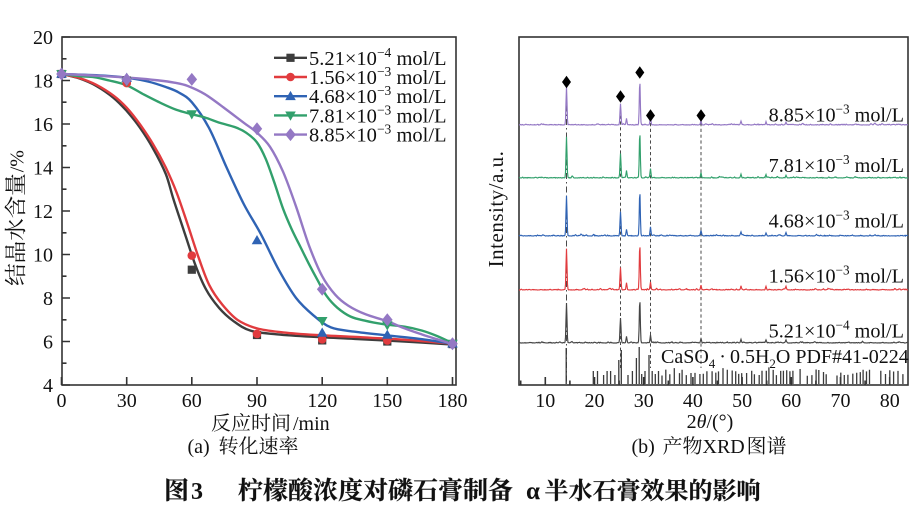 The height and width of the screenshot is (516, 922). I want to click on svg-text: 120, so click(322, 401).